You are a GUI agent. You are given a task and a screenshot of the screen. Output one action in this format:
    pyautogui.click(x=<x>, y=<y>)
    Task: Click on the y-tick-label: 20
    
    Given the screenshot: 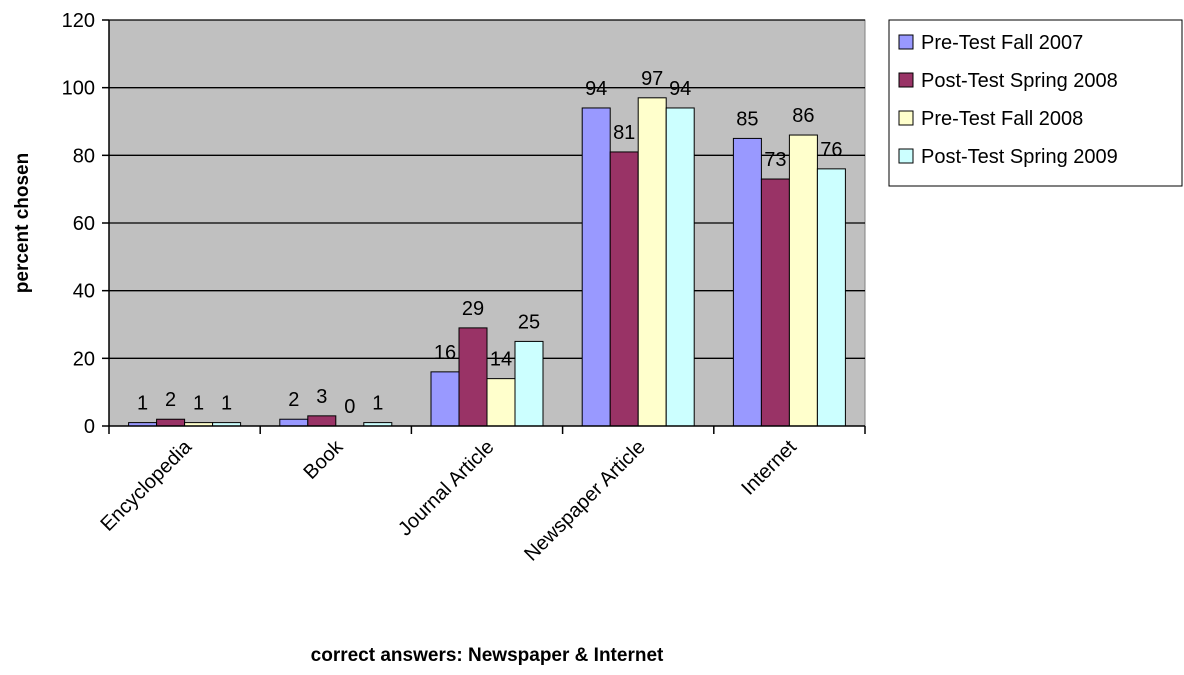 What is the action you would take?
    pyautogui.click(x=84, y=359)
    